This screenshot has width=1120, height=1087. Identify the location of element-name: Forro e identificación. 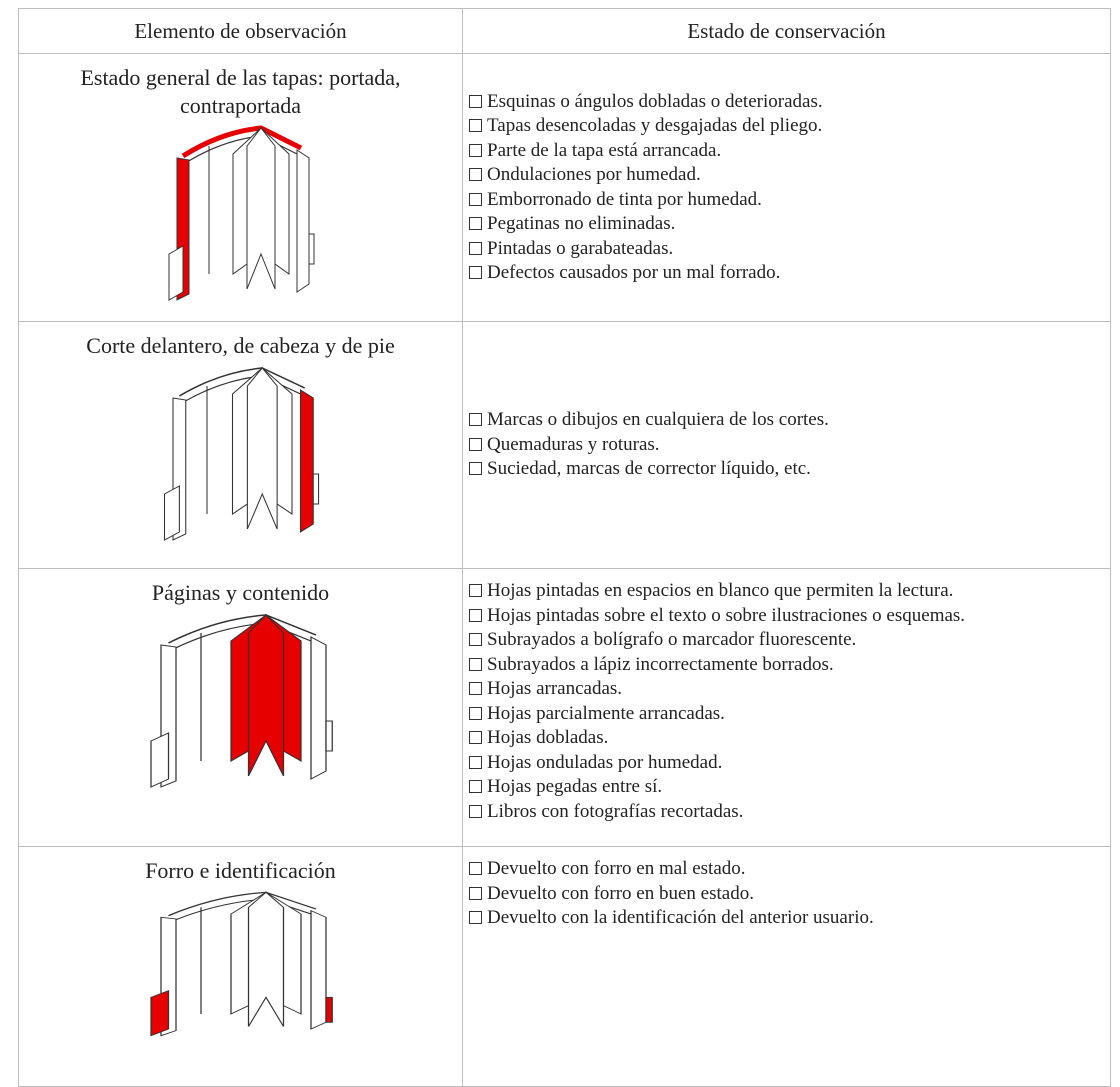
(240, 870).